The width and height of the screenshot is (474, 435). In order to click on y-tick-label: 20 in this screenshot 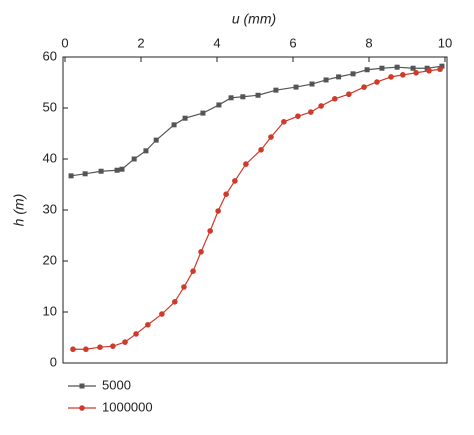, I will do `click(50, 259)`.